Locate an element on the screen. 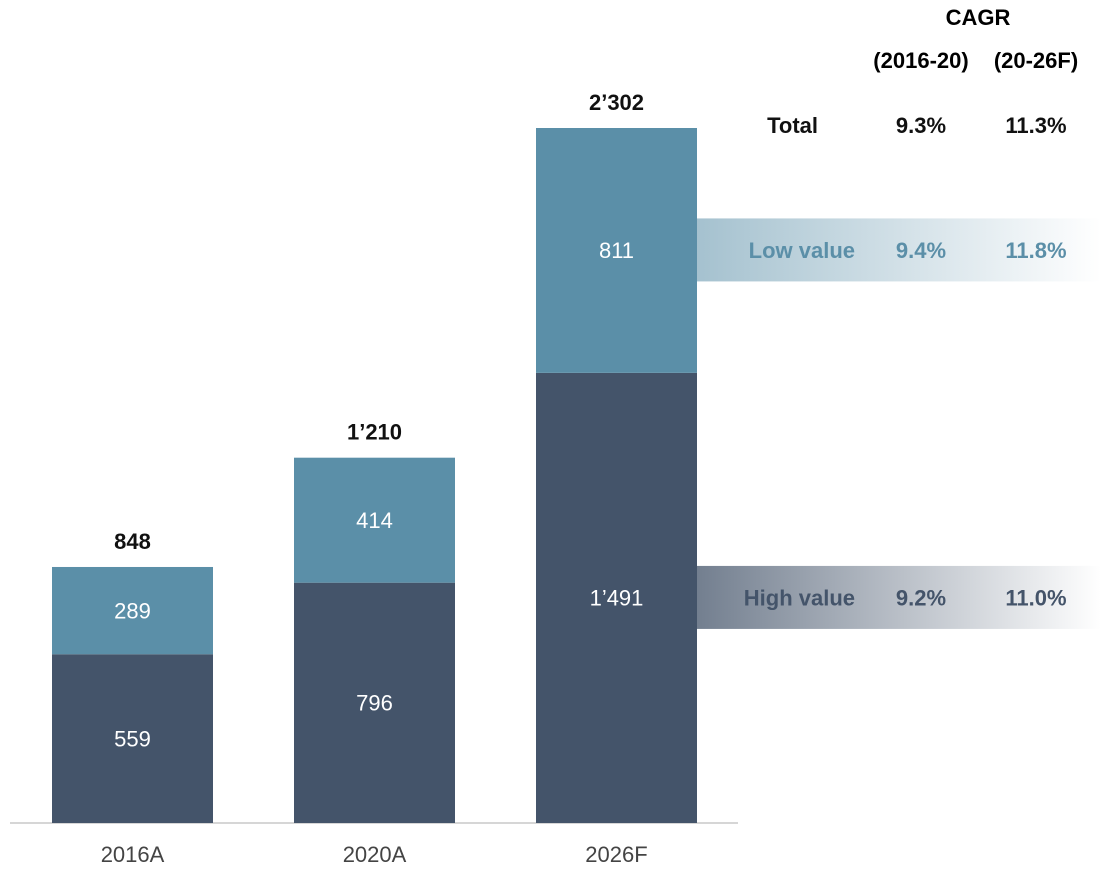 The image size is (1101, 871). cagr-column: (2016-20) is located at coordinates (920, 60).